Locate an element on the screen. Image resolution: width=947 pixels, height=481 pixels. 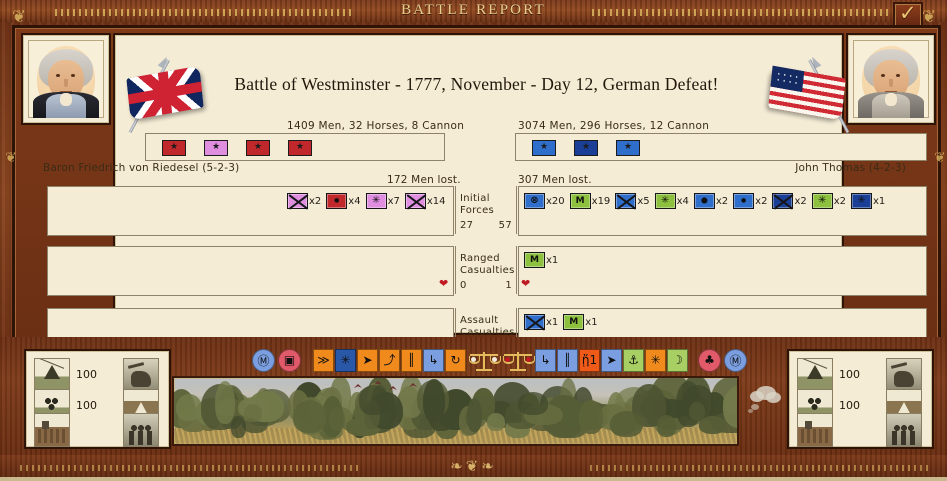
unit-counter: x2 is located at coordinates (750, 201).